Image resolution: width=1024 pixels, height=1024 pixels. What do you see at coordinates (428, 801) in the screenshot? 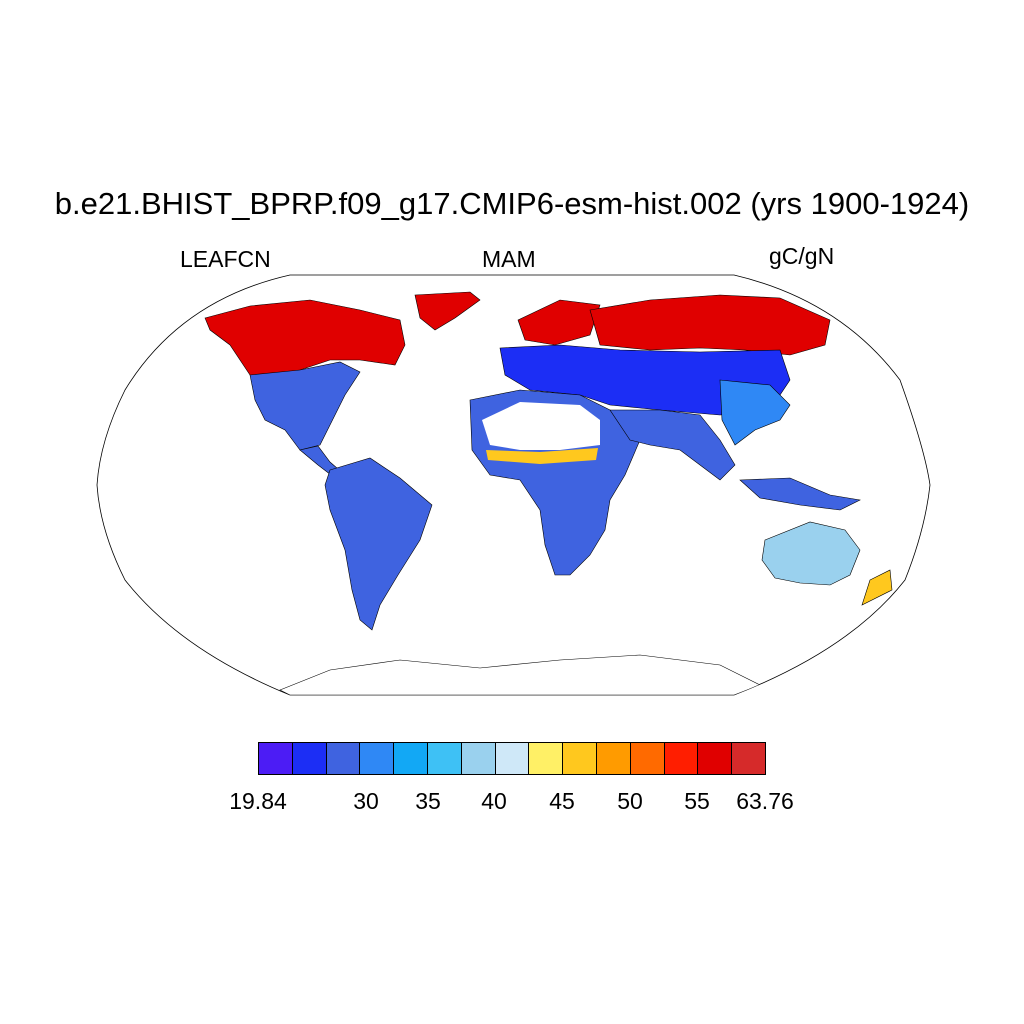
I see `colorbar-tick-label: 35` at bounding box center [428, 801].